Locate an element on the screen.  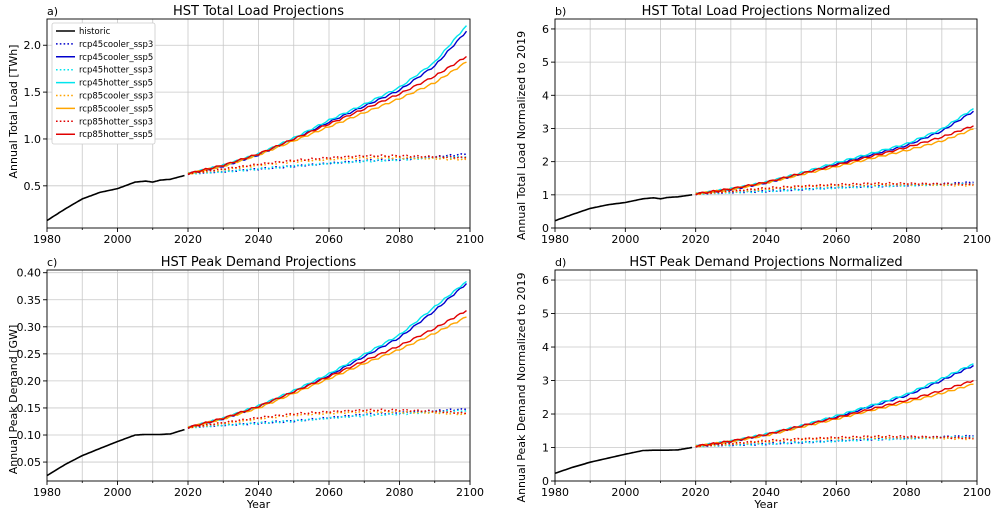
legend-label: rcp45cooler_ssp3 is located at coordinates (116, 45).